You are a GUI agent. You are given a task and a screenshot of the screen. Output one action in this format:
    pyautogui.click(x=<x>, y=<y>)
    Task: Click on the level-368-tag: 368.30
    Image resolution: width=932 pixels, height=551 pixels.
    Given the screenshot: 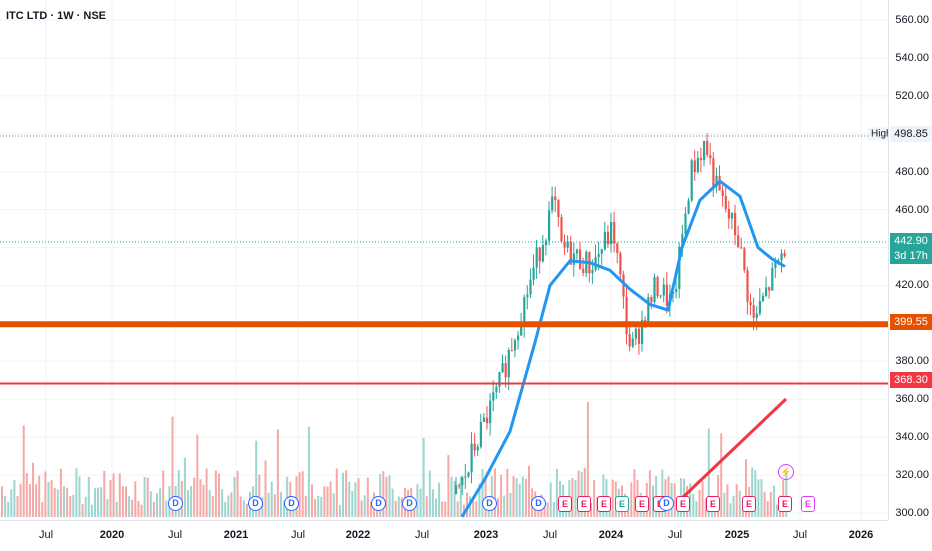 What is the action you would take?
    pyautogui.click(x=911, y=380)
    